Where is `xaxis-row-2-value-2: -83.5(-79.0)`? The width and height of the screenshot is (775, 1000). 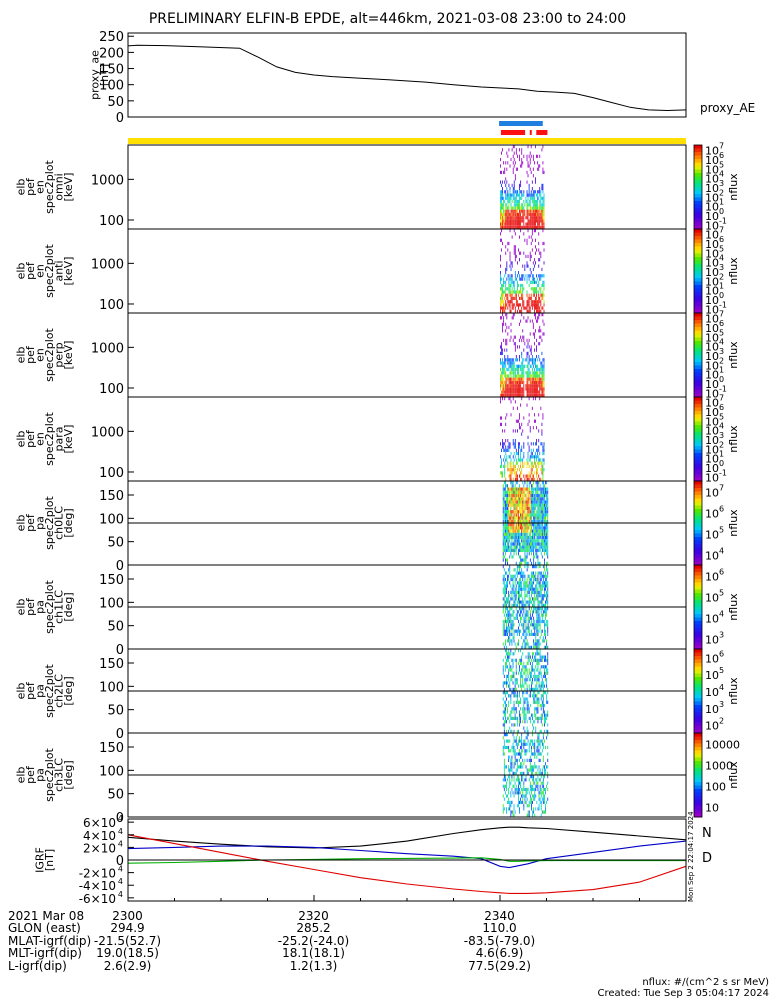
xaxis-row-2-value-2: -83.5(-79.0) is located at coordinates (499, 941).